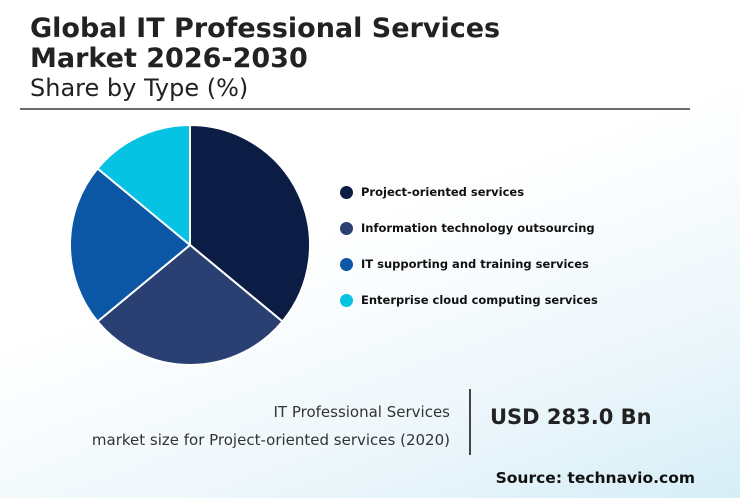 This screenshot has width=740, height=498. What do you see at coordinates (361, 412) in the screenshot?
I see `market-size-description-line1: IT Professional Services` at bounding box center [361, 412].